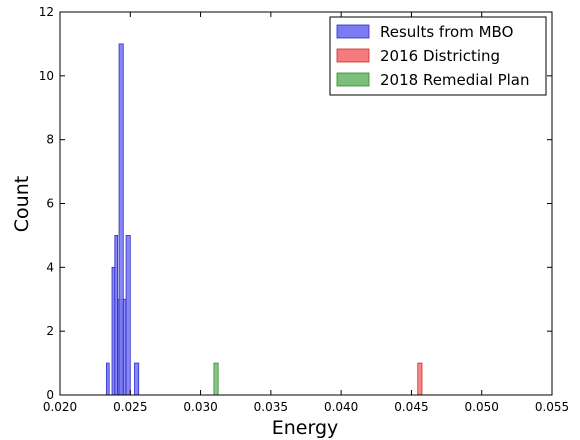  I want to click on x-tick-label: 0.045, so click(411, 407).